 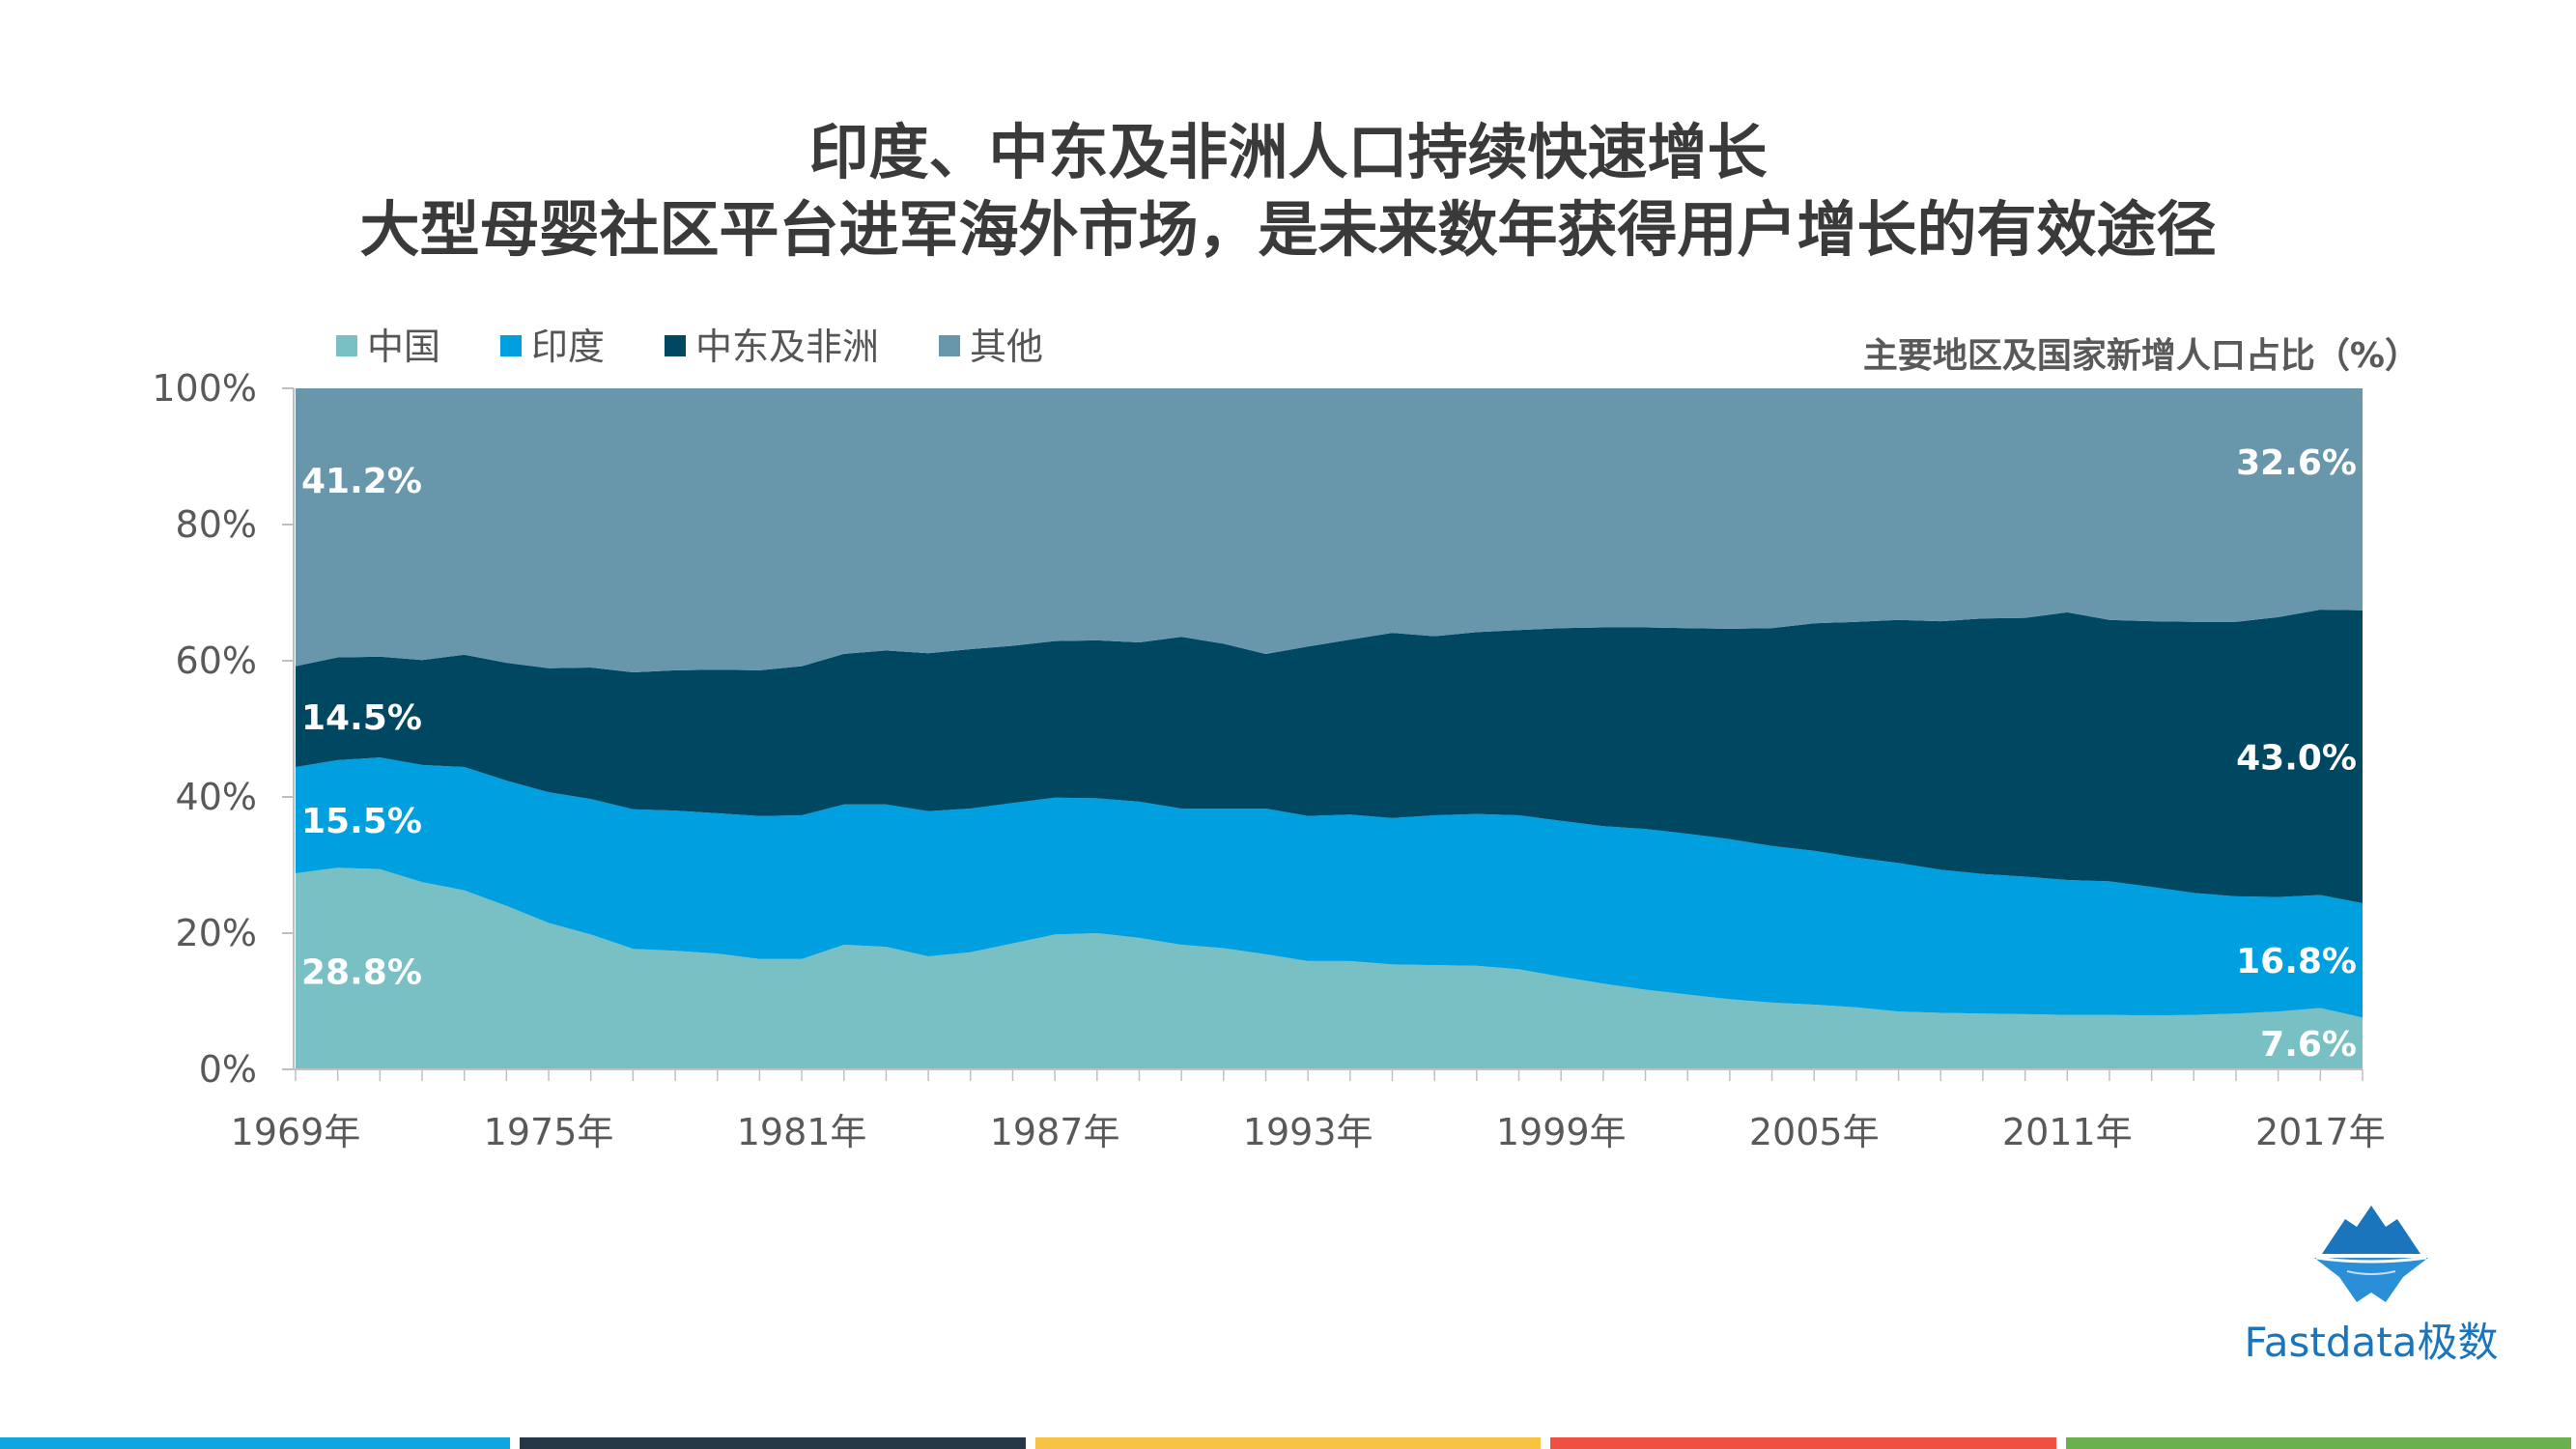 I want to click on iceberg-logo-icon, so click(x=2371, y=1254).